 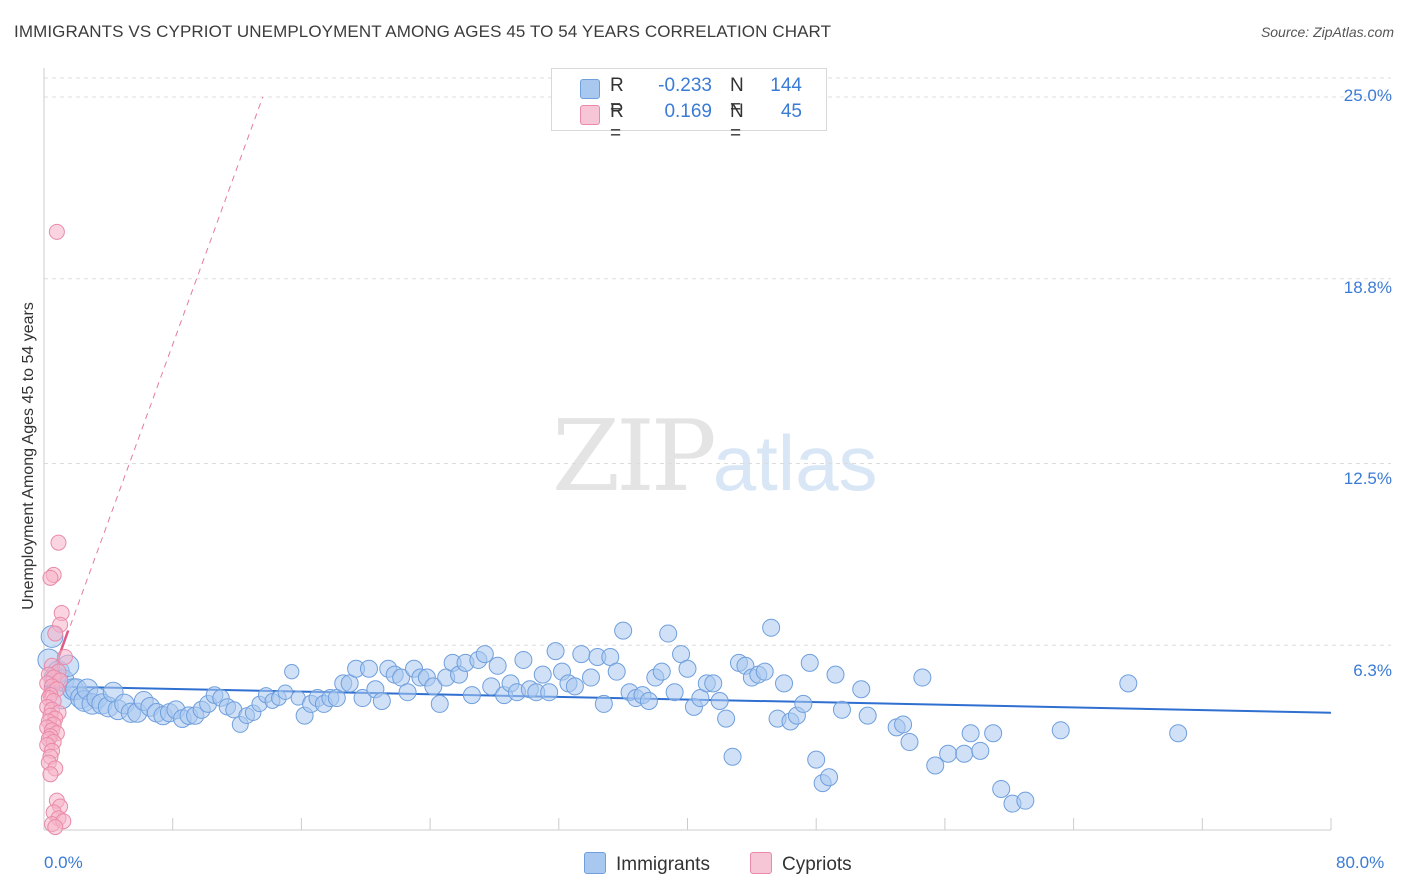 I want to click on correlation-legend: R = -0.233 N = 144 R = 0.169 N = 45, so click(x=689, y=106).